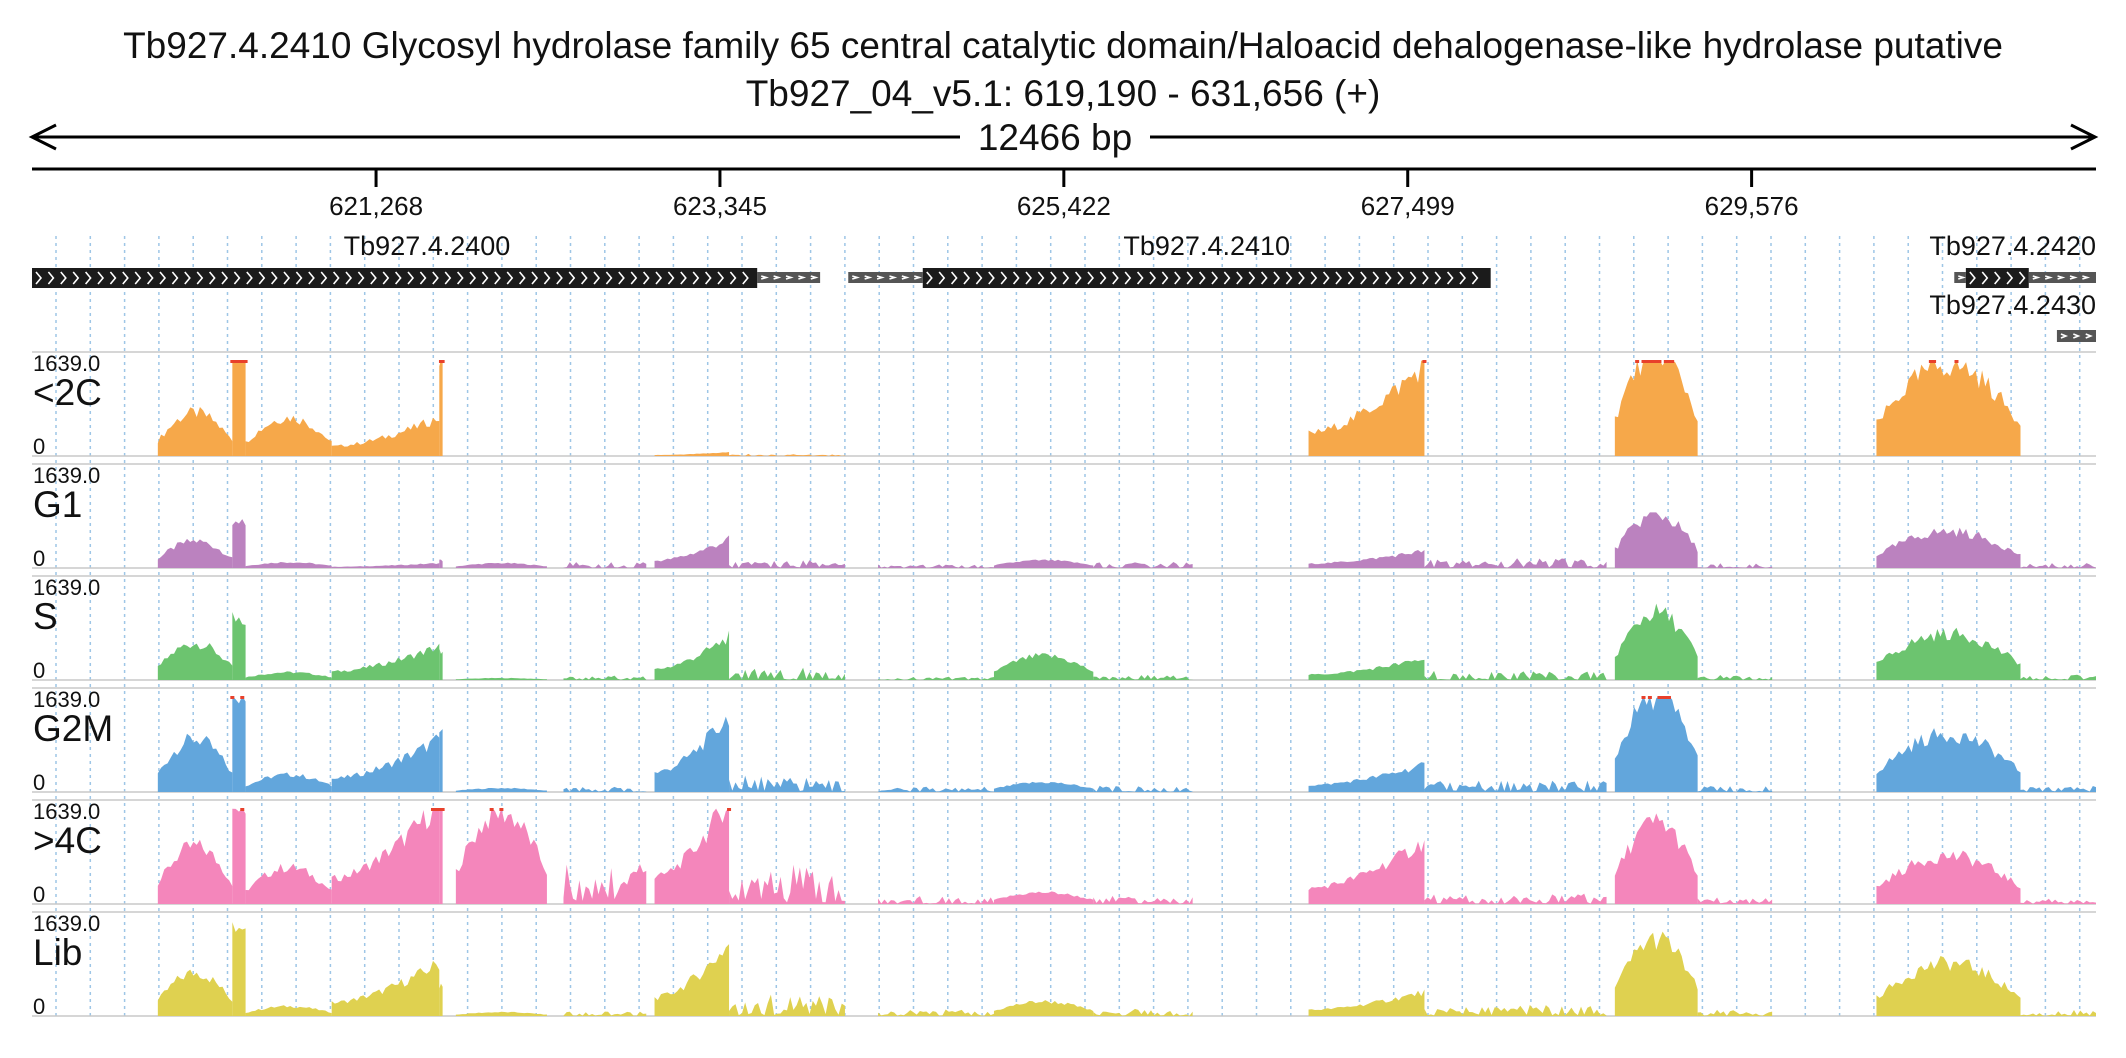  I want to click on gene-feature: Tb927.4.2410, so click(1169, 259).